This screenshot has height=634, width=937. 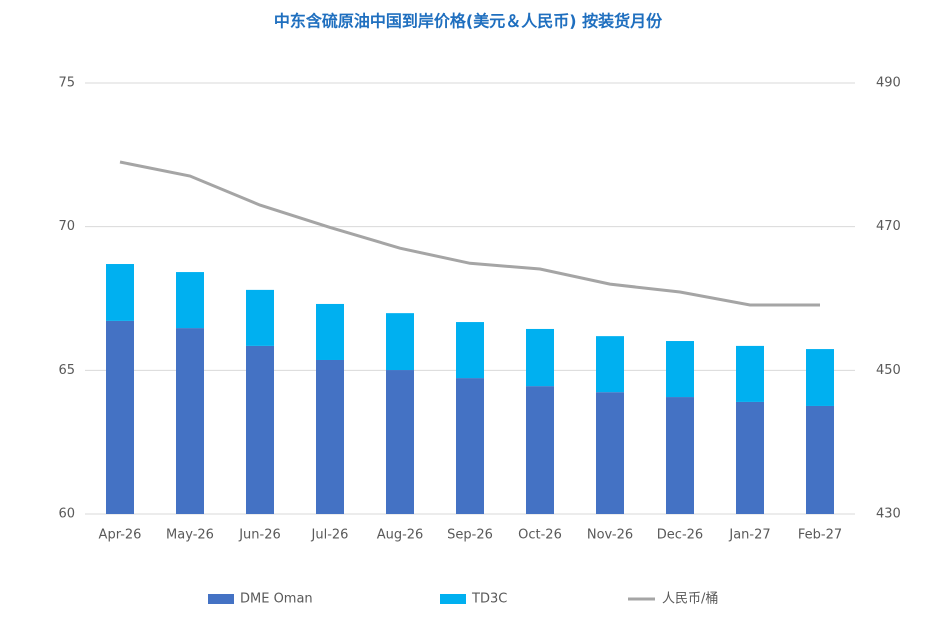 I want to click on x-tick-label: Nov-26, so click(x=610, y=535).